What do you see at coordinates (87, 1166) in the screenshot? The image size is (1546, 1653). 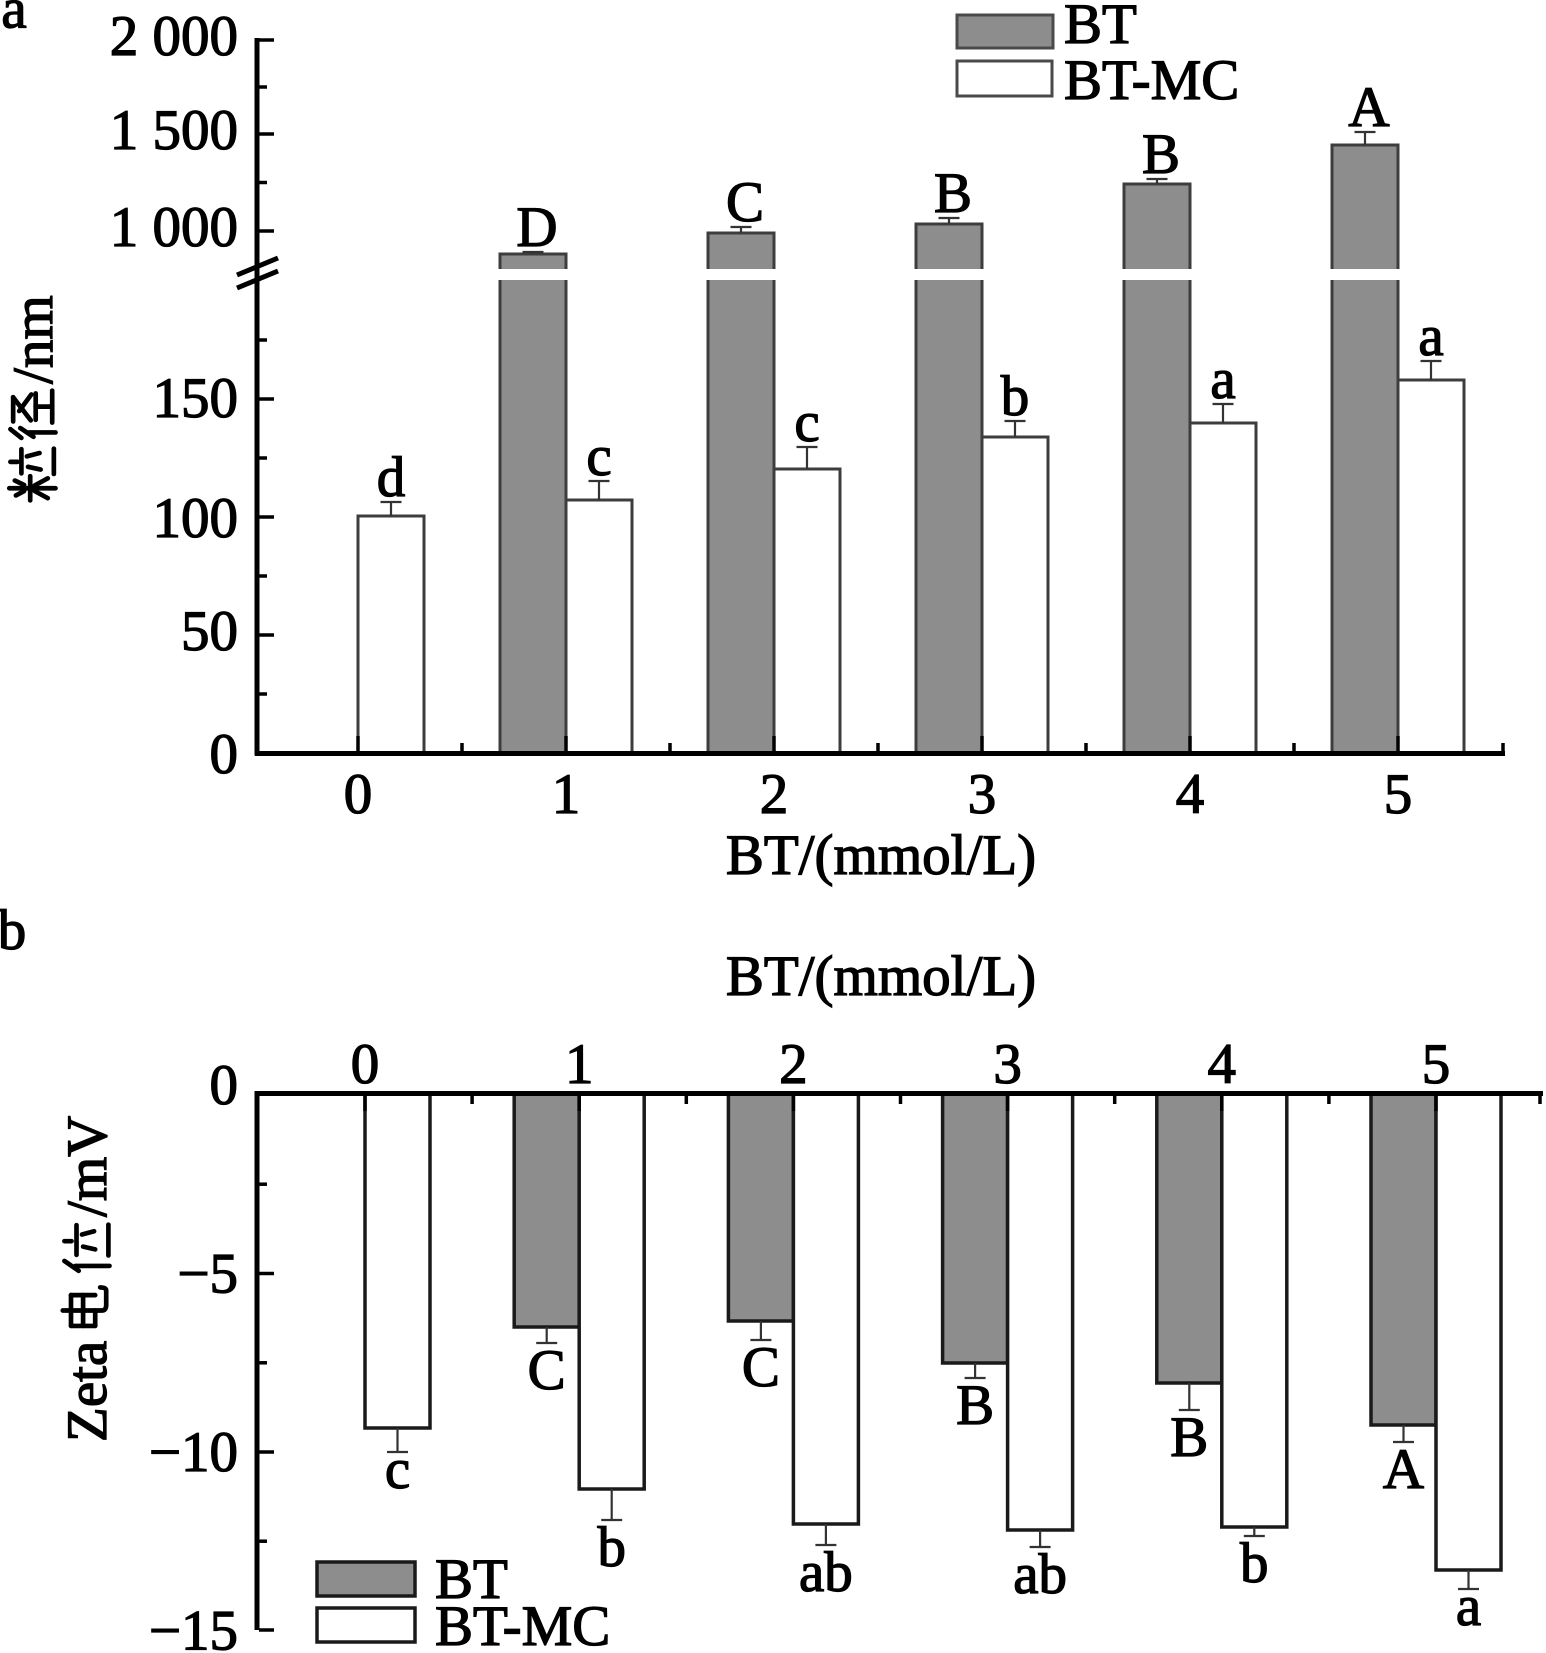 I see `svg-text: /mV` at bounding box center [87, 1166].